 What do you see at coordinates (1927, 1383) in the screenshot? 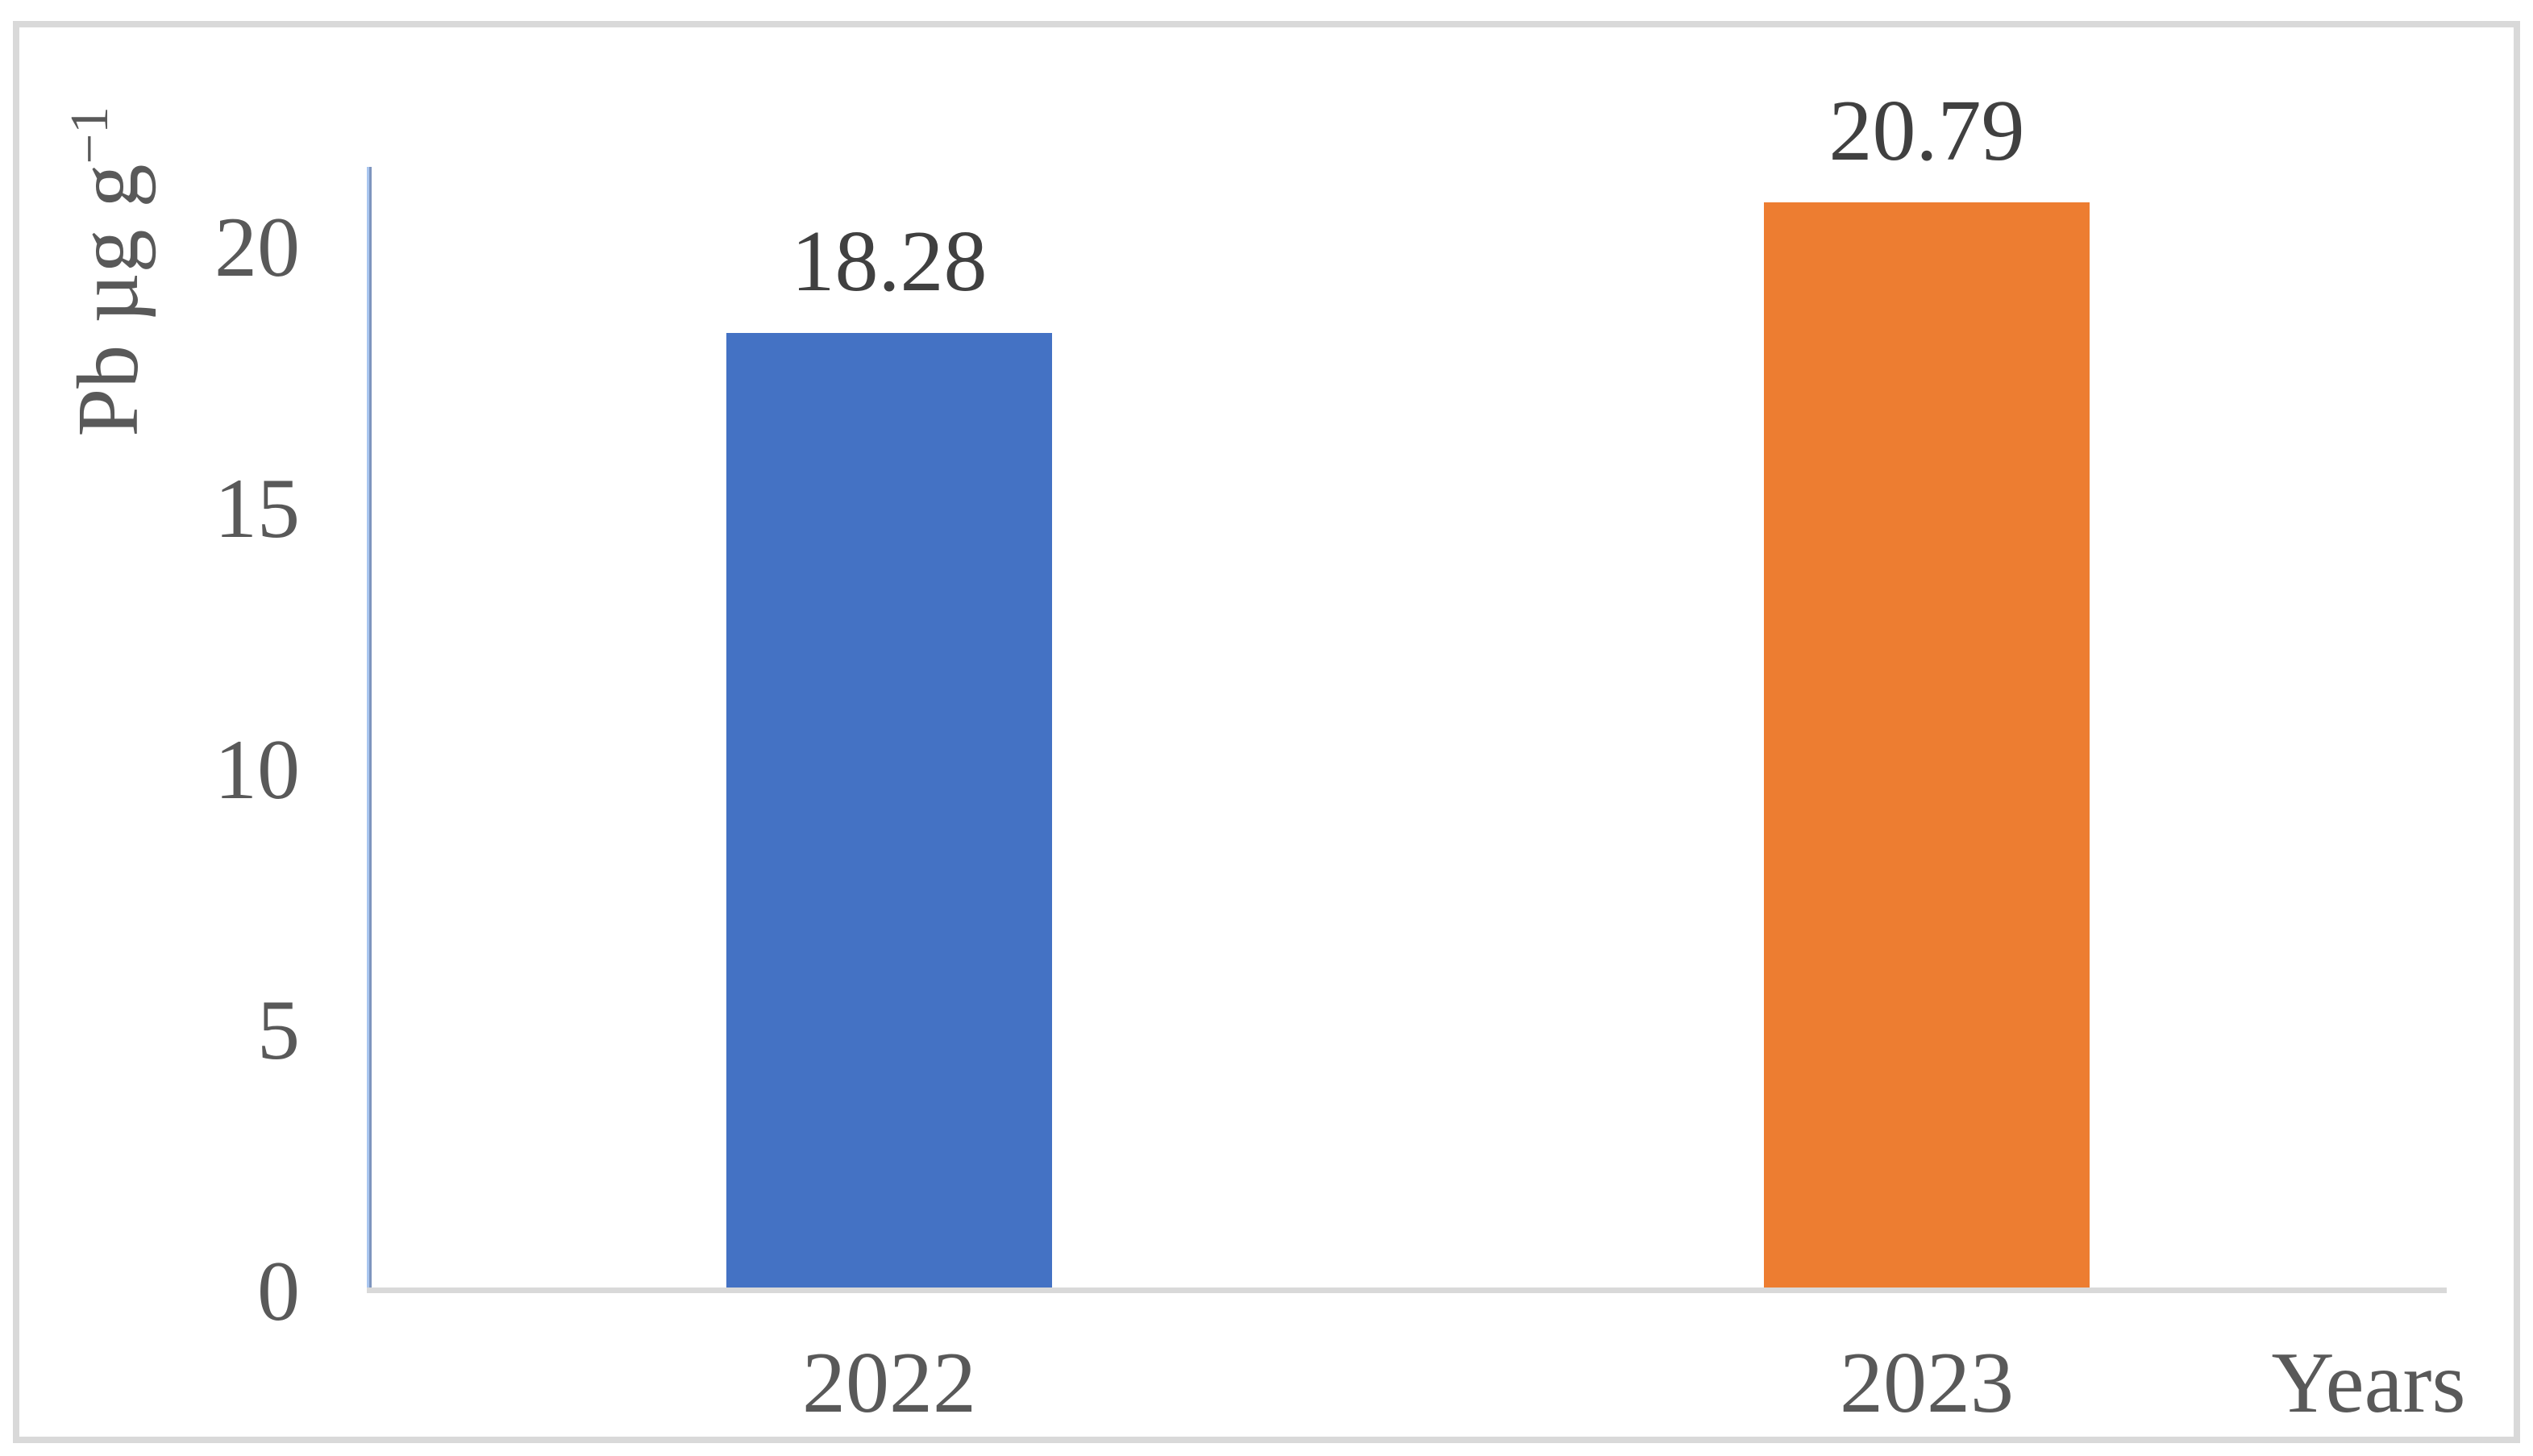
I see `x-tick-label-2023: 2023` at bounding box center [1927, 1383].